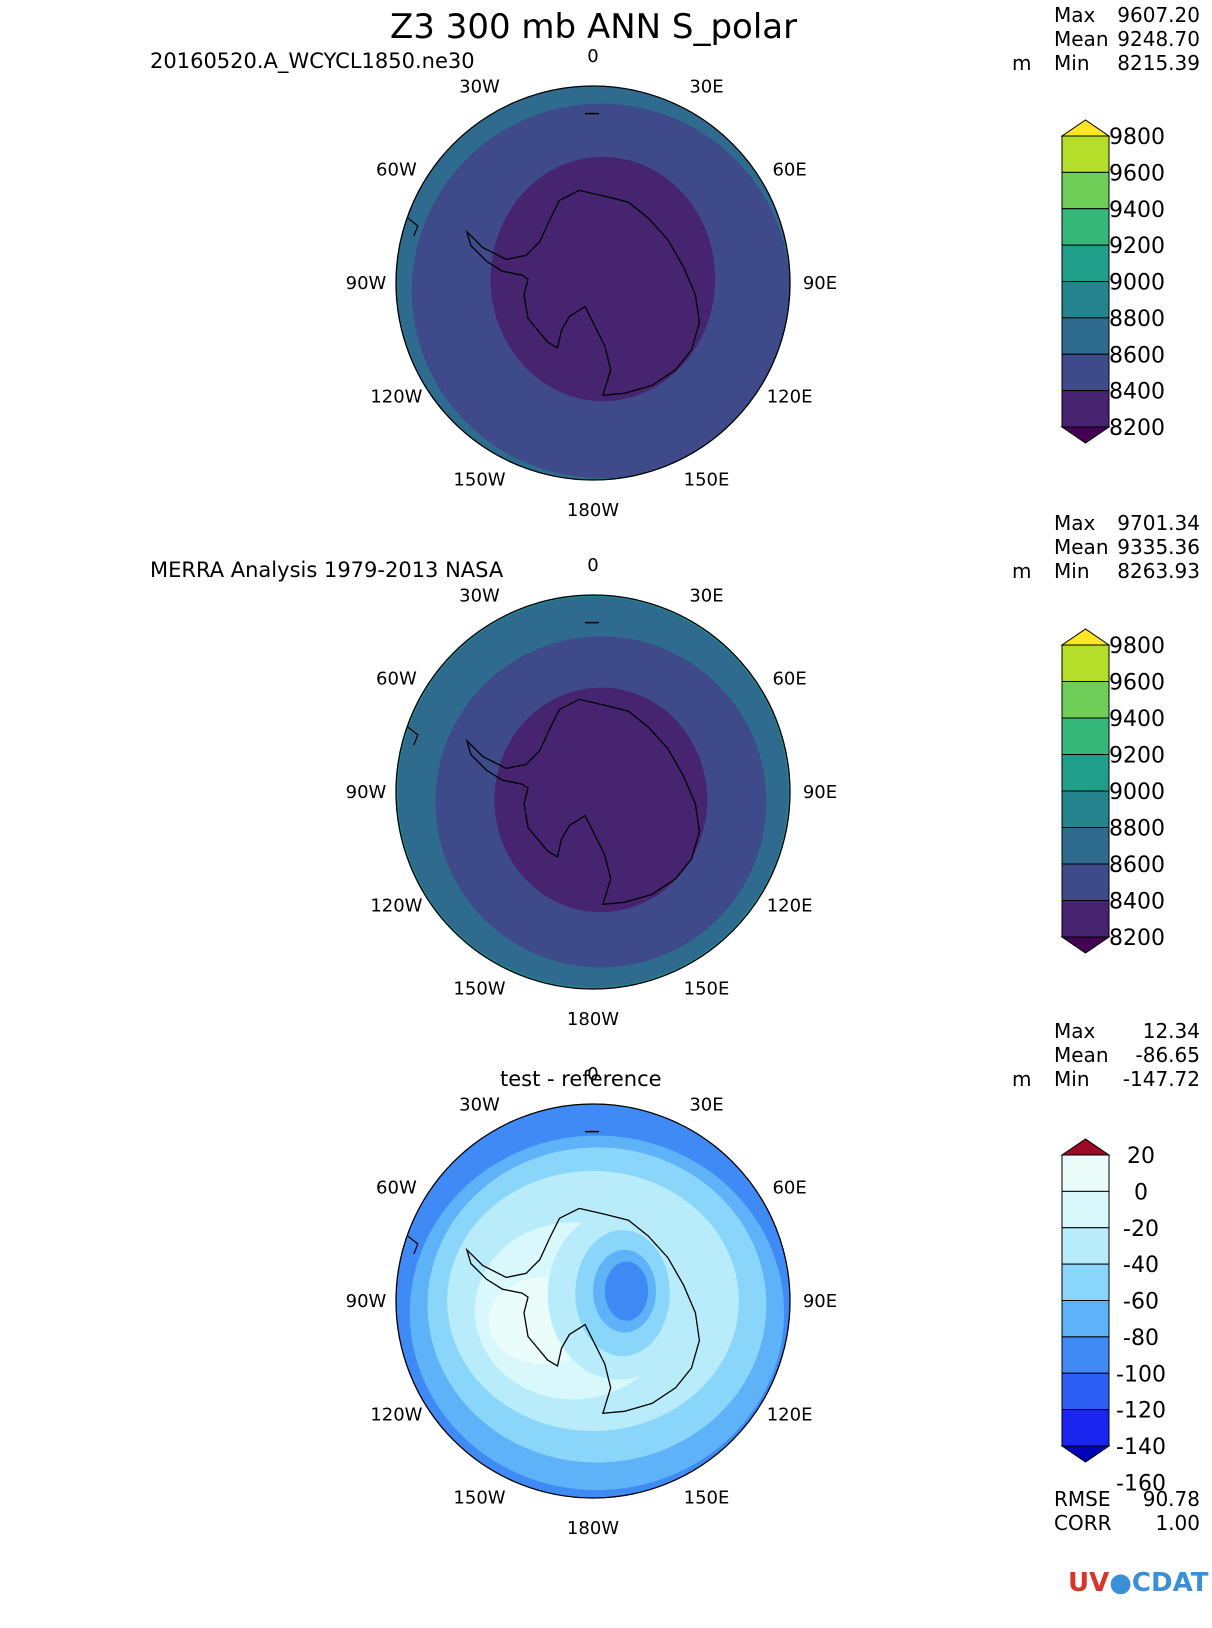 The image size is (1212, 1628). Describe the element at coordinates (1022, 1079) in the screenshot. I see `panel-3-units: m` at that location.